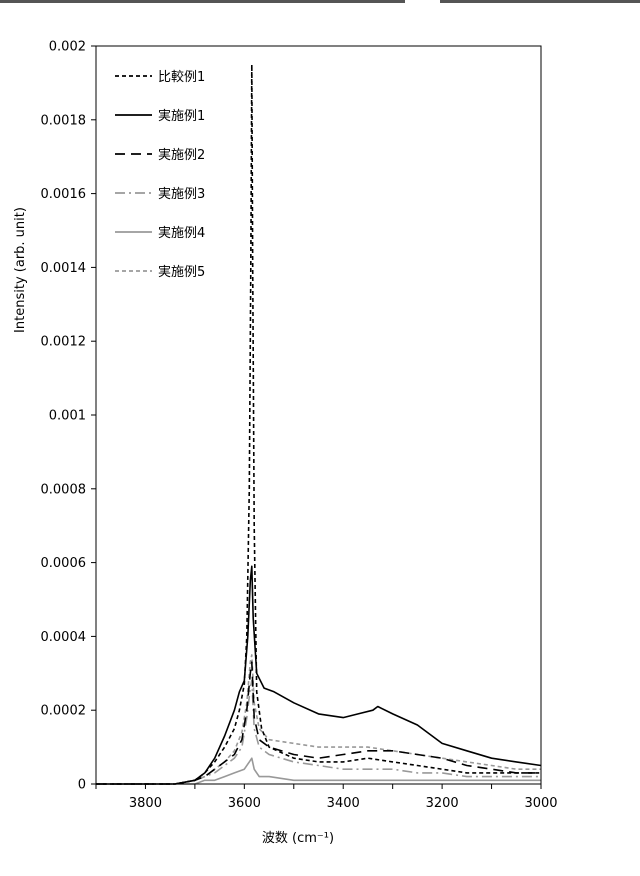 The width and height of the screenshot is (640, 876). What do you see at coordinates (64, 563) in the screenshot?
I see `y-tick-label: 0.0006` at bounding box center [64, 563].